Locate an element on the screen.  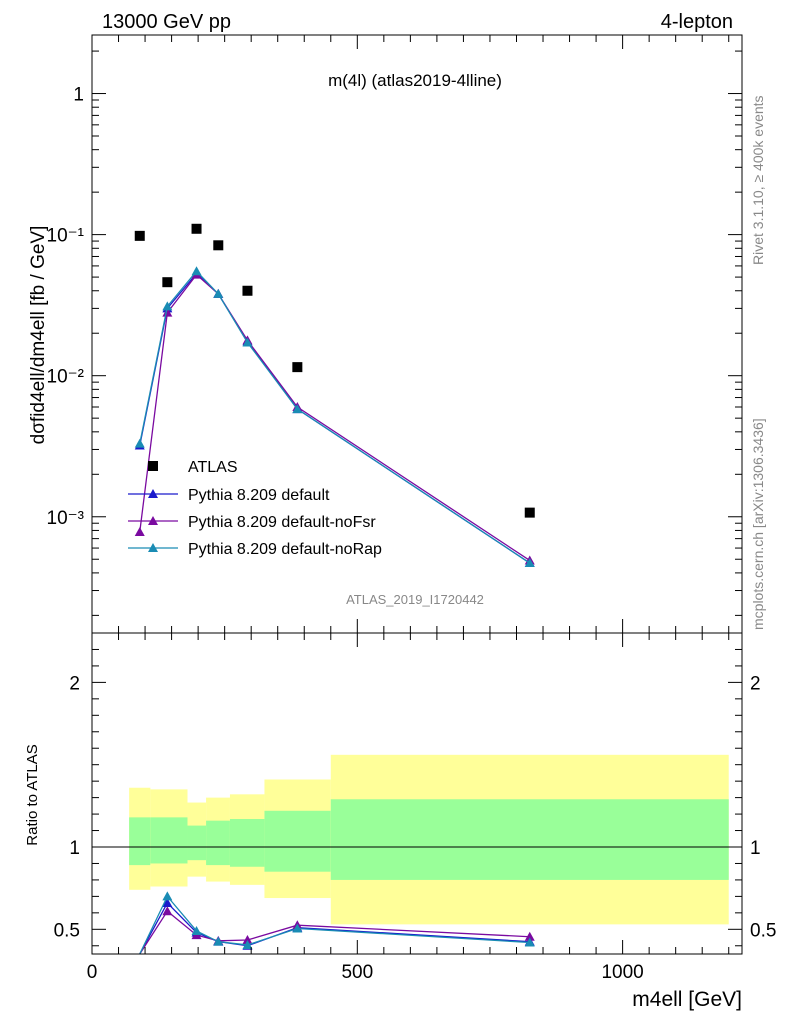
ratio-bands is located at coordinates (417, 839).